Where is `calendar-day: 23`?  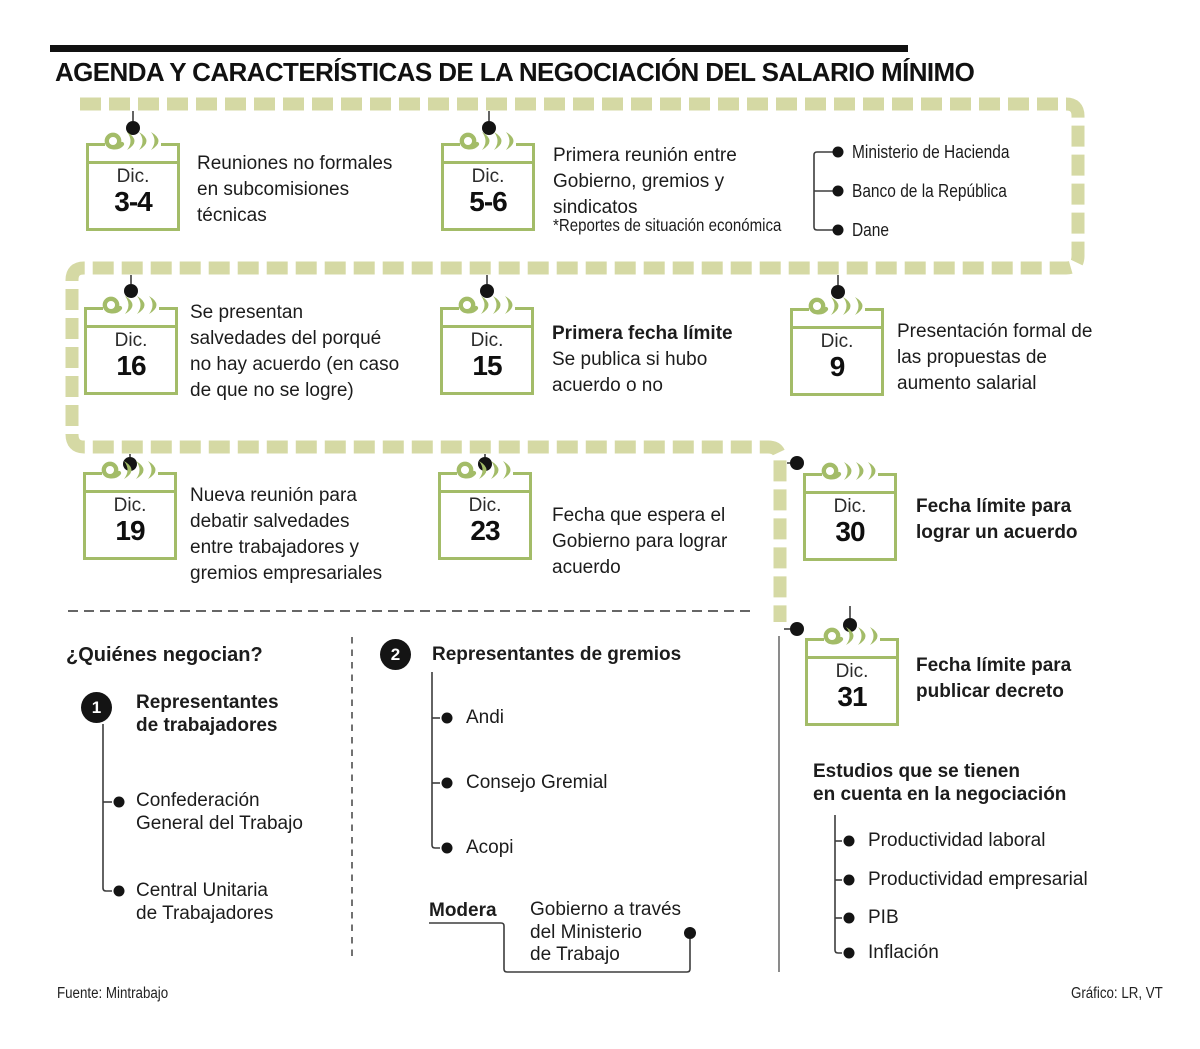 calendar-day: 23 is located at coordinates (485, 530).